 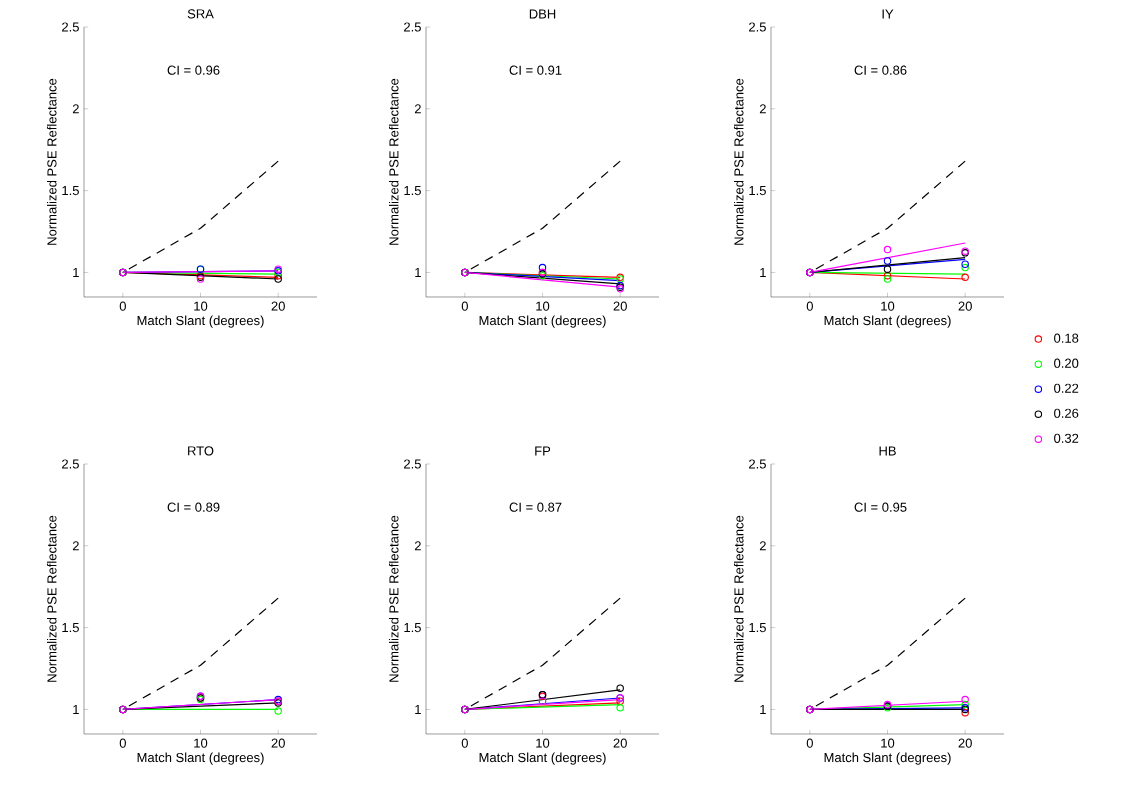 What do you see at coordinates (535, 70) in the screenshot?
I see `annotation: CI = 0.91` at bounding box center [535, 70].